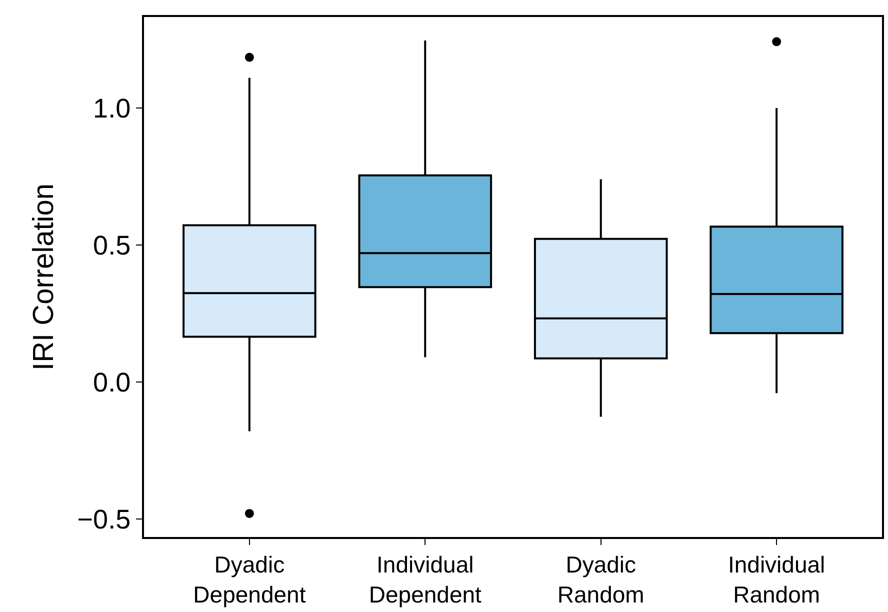 The height and width of the screenshot is (612, 888). Describe the element at coordinates (777, 580) in the screenshot. I see `x-tick-label: Individual Random` at that location.